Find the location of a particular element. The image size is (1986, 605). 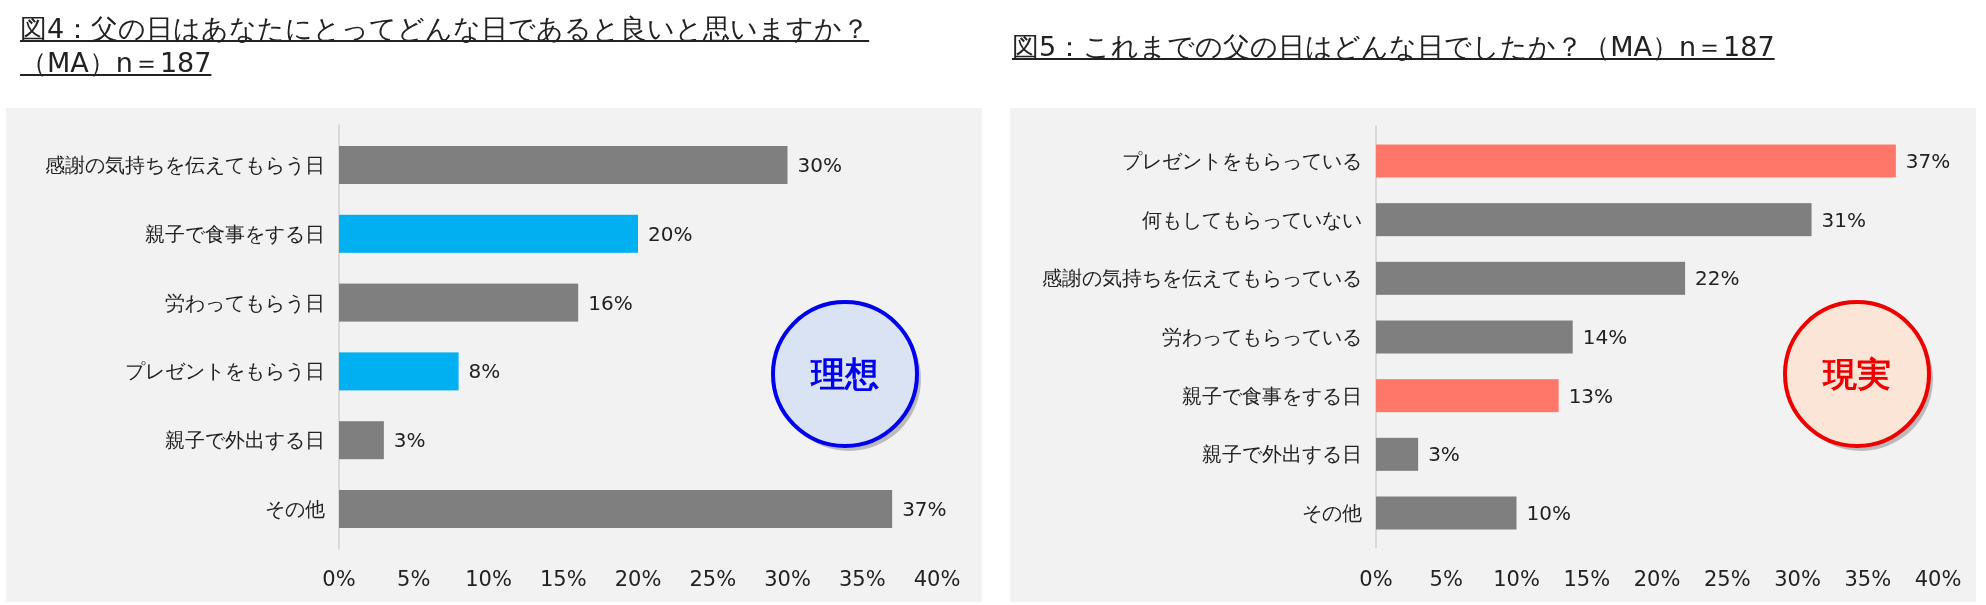

data-label: 20% is located at coordinates (670, 233).